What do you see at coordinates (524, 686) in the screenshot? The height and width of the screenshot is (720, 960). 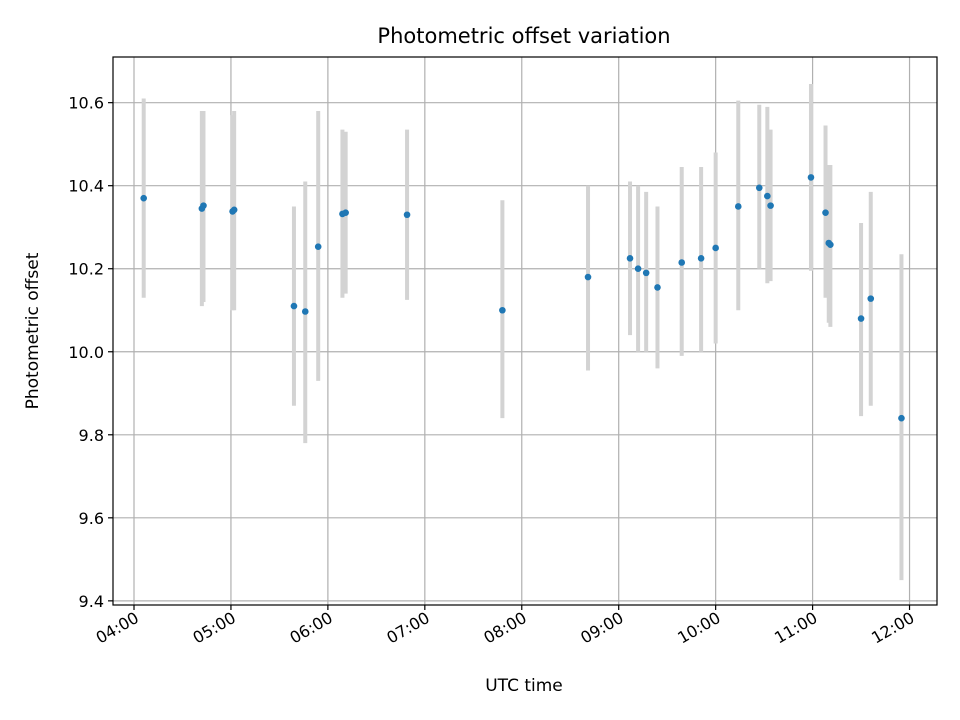 I see `x-axis-label: UTC time` at bounding box center [524, 686].